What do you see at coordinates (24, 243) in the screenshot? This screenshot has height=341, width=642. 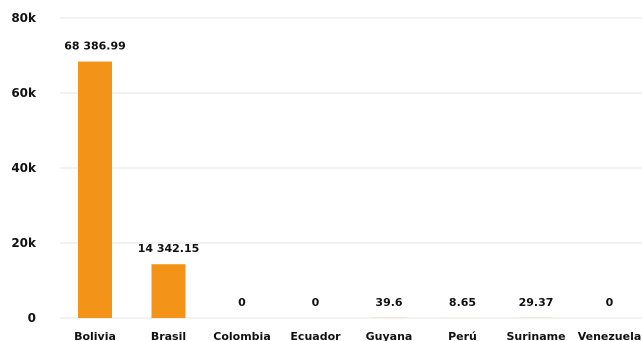 I see `y-tick-label: 20k` at bounding box center [24, 243].